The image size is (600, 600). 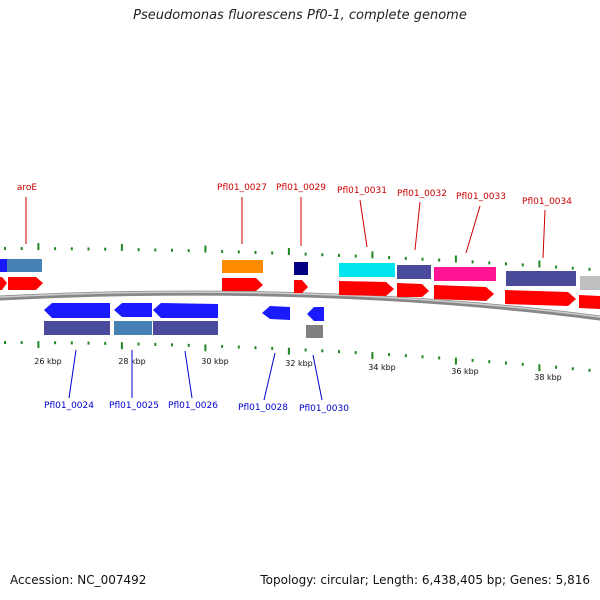 I want to click on cds-Pfl01_0034-arrow, so click(x=540, y=298).